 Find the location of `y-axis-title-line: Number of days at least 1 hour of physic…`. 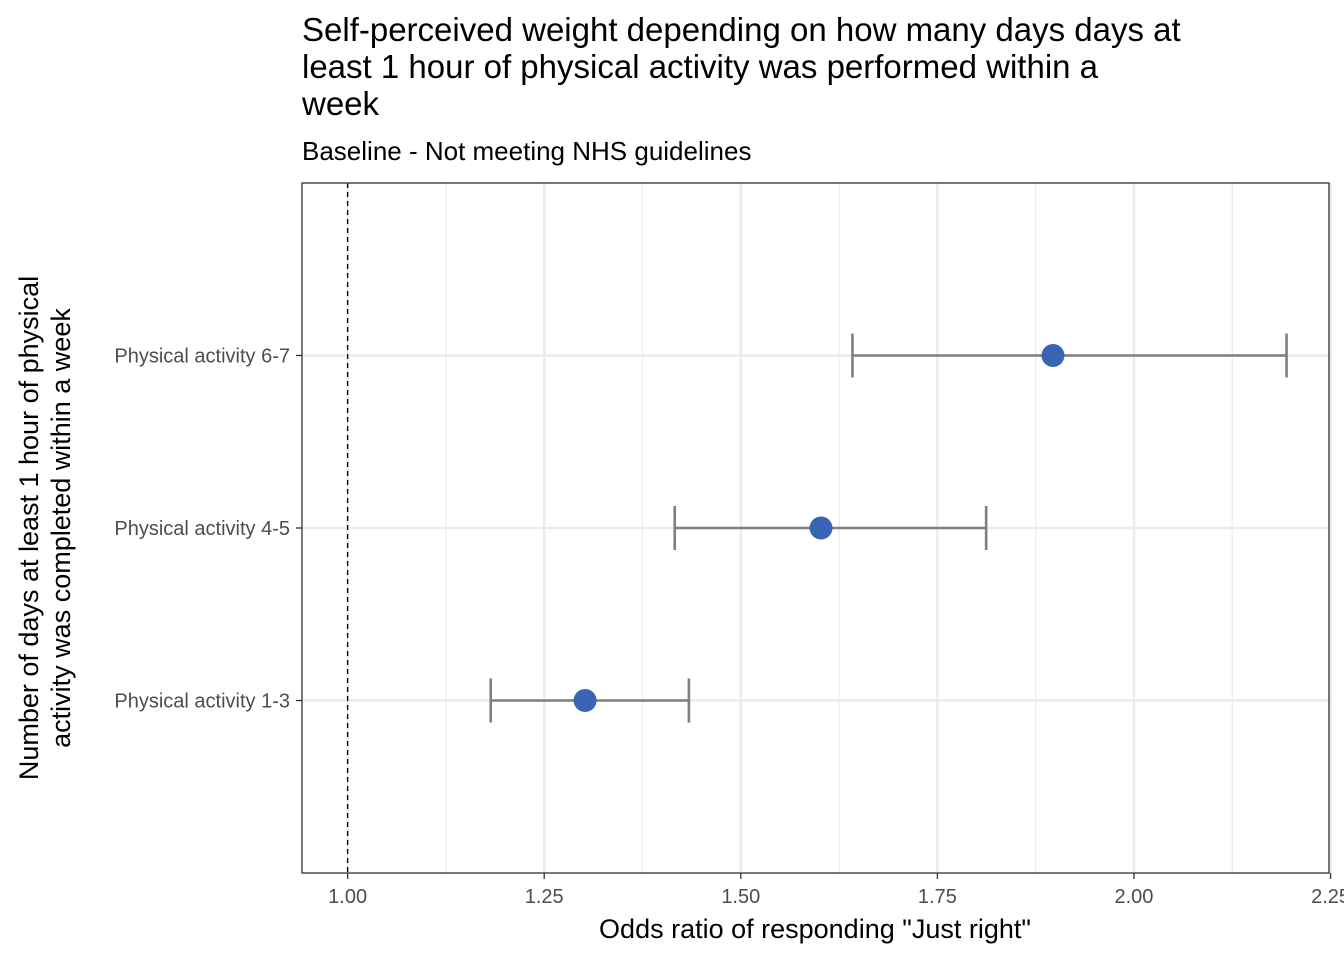

y-axis-title-line: Number of days at least 1 hour of physic… is located at coordinates (29, 528).